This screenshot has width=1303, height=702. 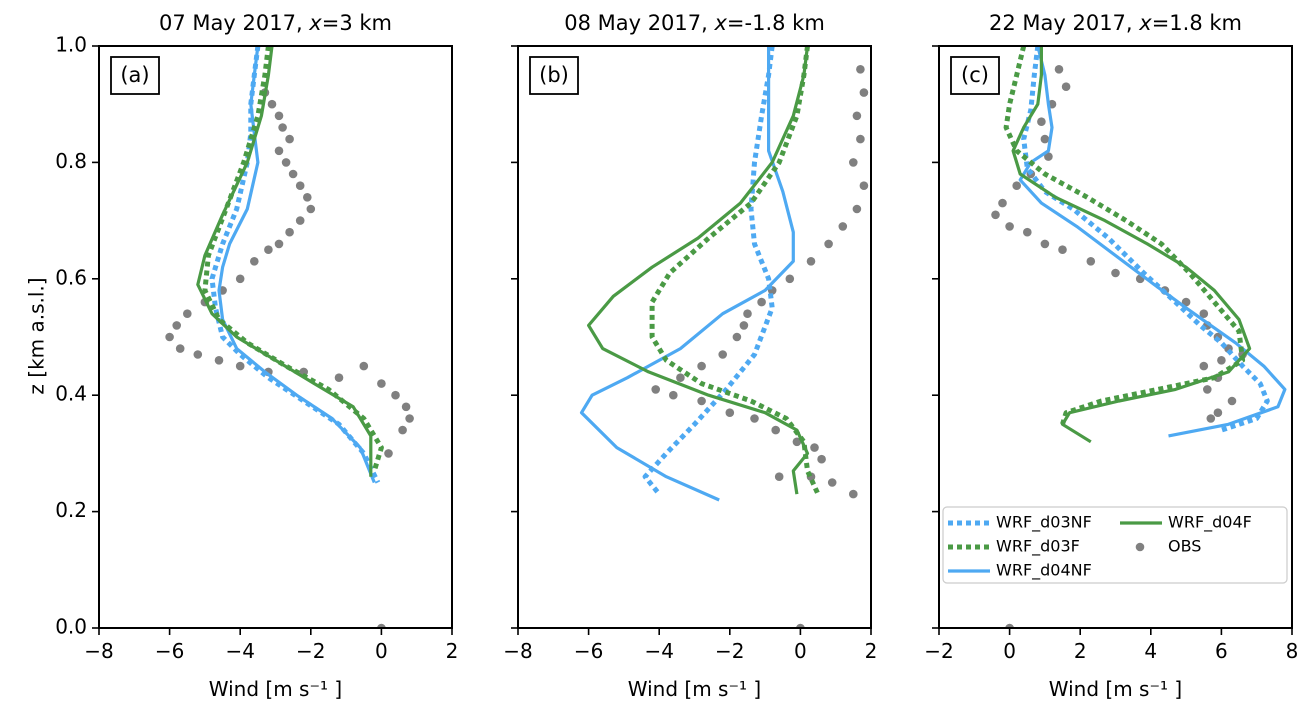 What do you see at coordinates (1150, 651) in the screenshot?
I see `x-tick-label: 4` at bounding box center [1150, 651].